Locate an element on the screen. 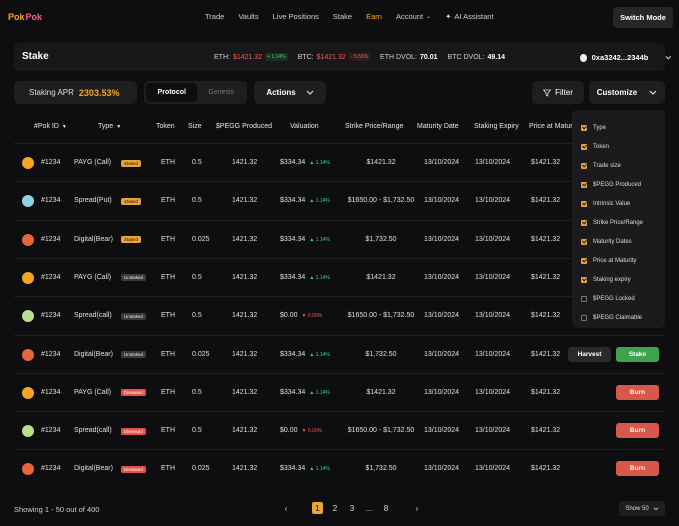  nav-link-stake: Stake is located at coordinates (342, 16).